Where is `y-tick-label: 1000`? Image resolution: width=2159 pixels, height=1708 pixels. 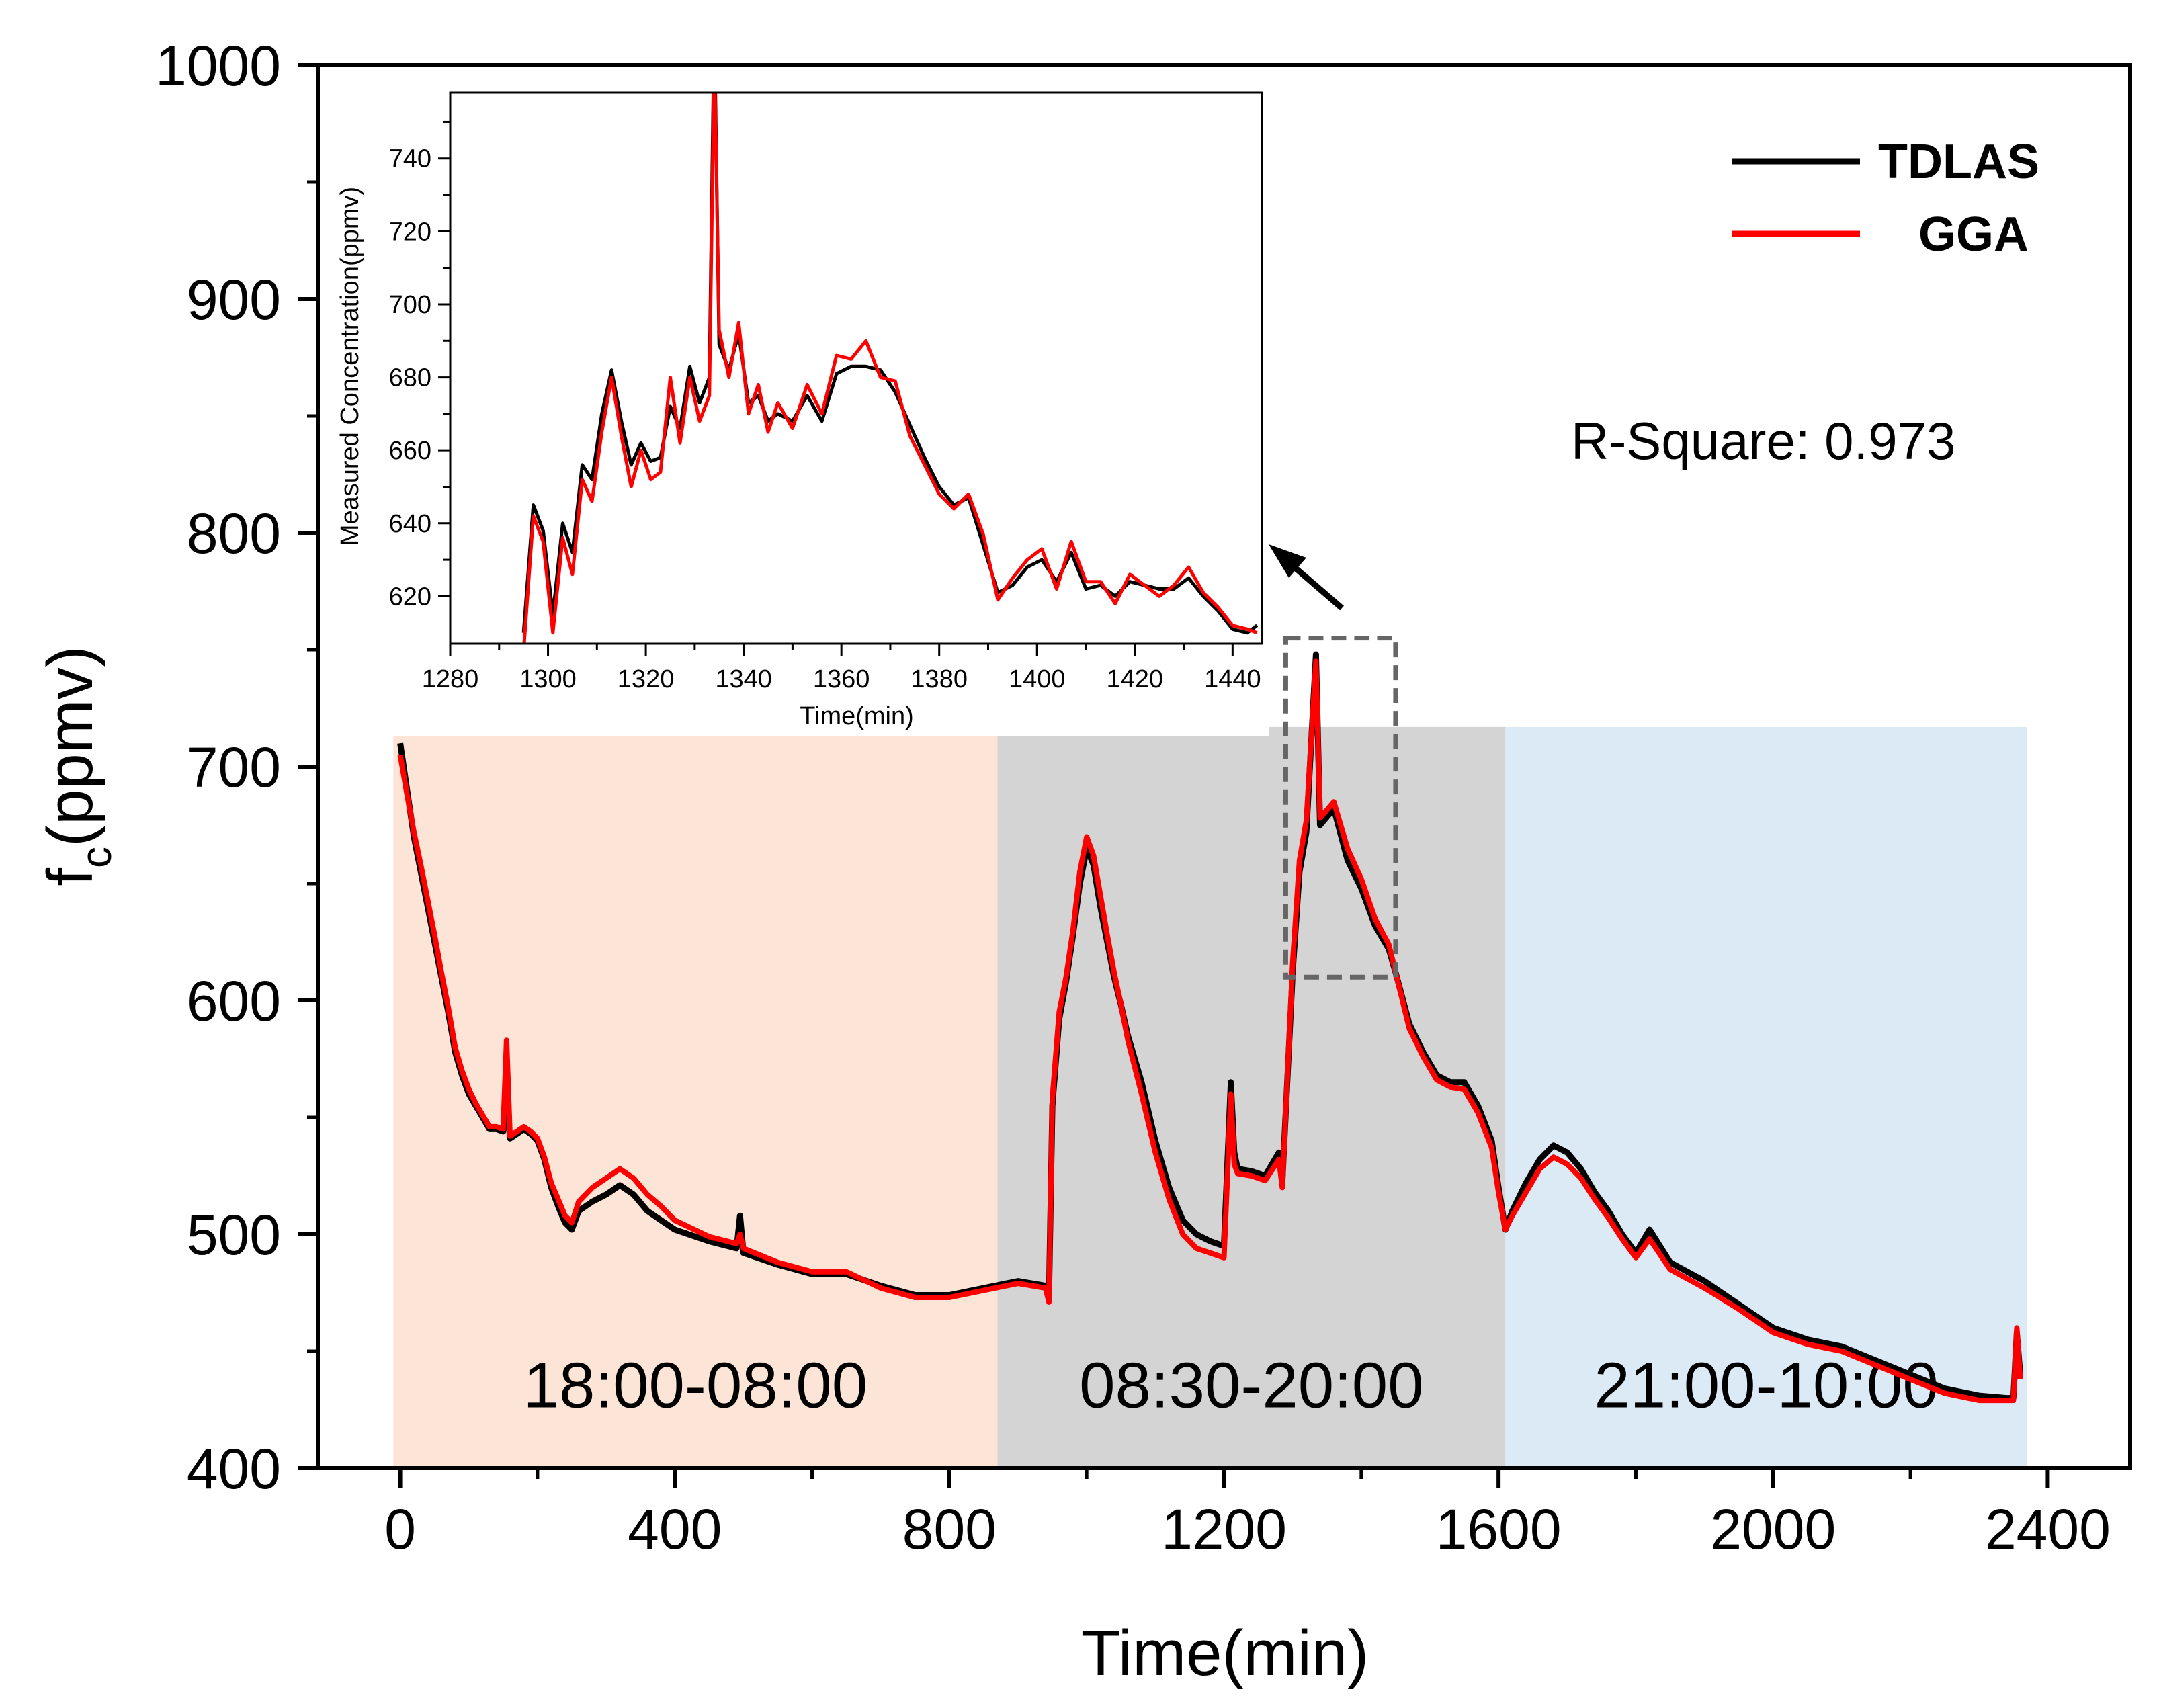
y-tick-label: 1000 is located at coordinates (218, 65).